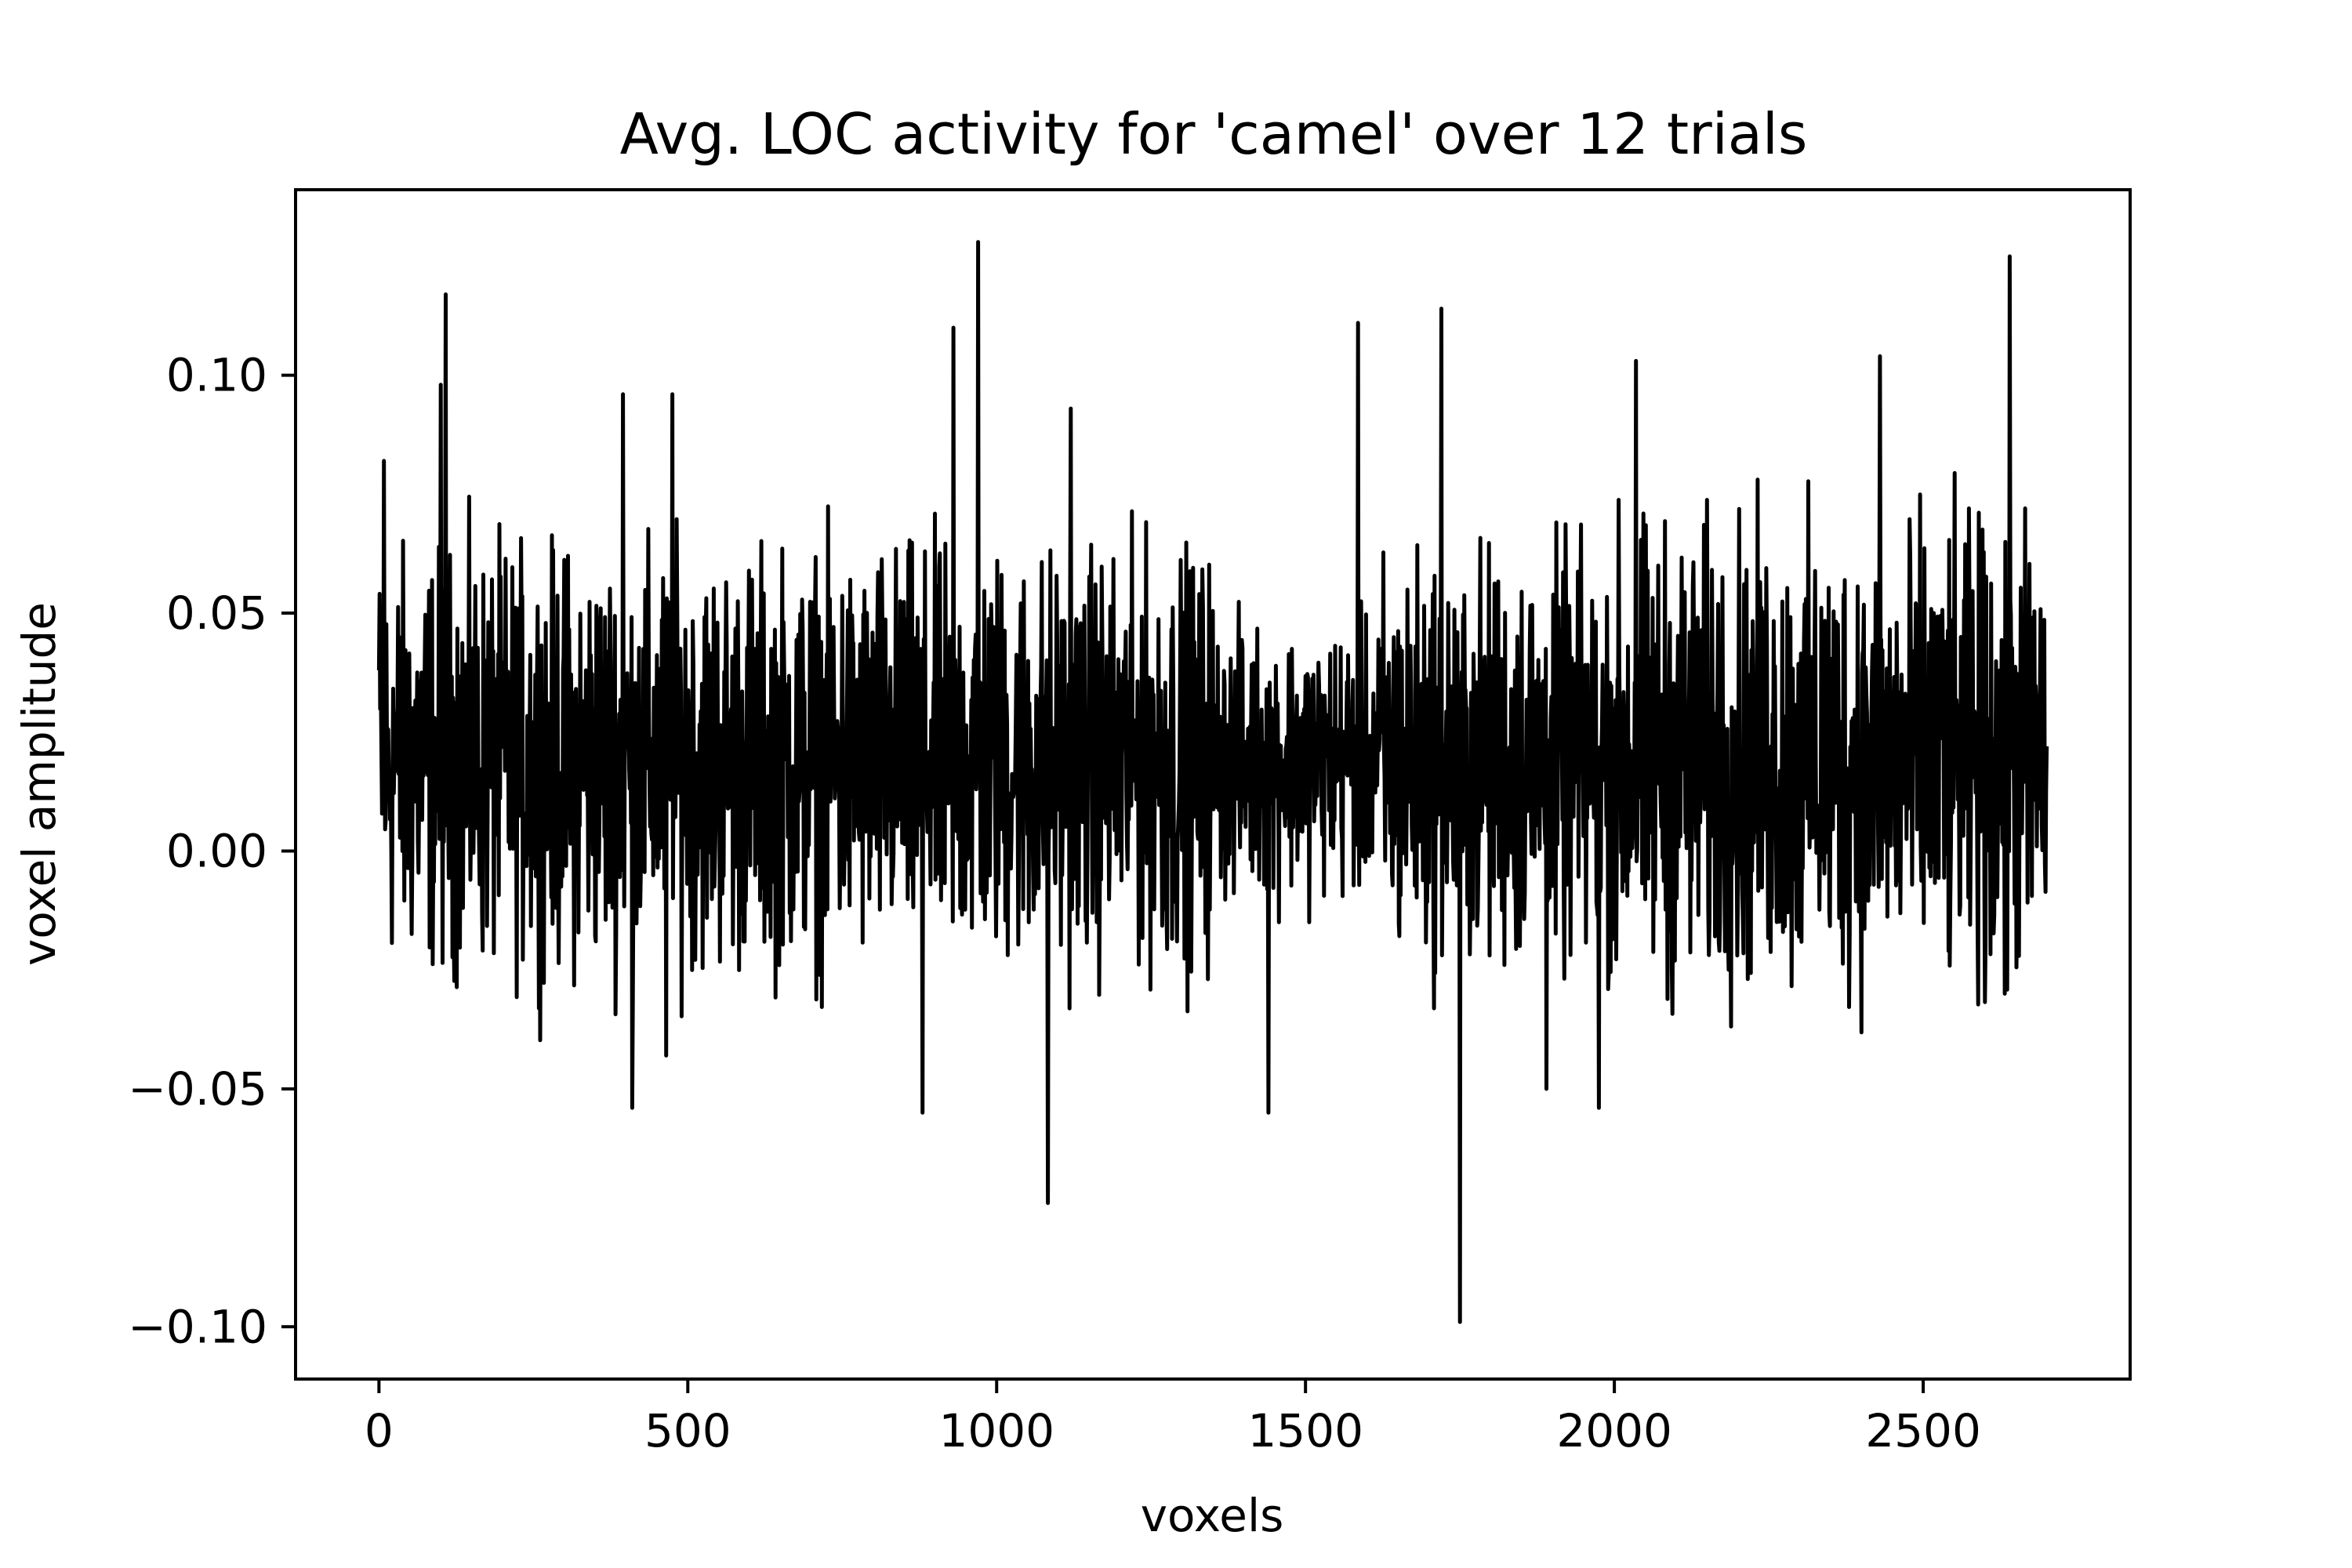  What do you see at coordinates (197, 1326) in the screenshot?
I see `y-tick-label: −0.10` at bounding box center [197, 1326].